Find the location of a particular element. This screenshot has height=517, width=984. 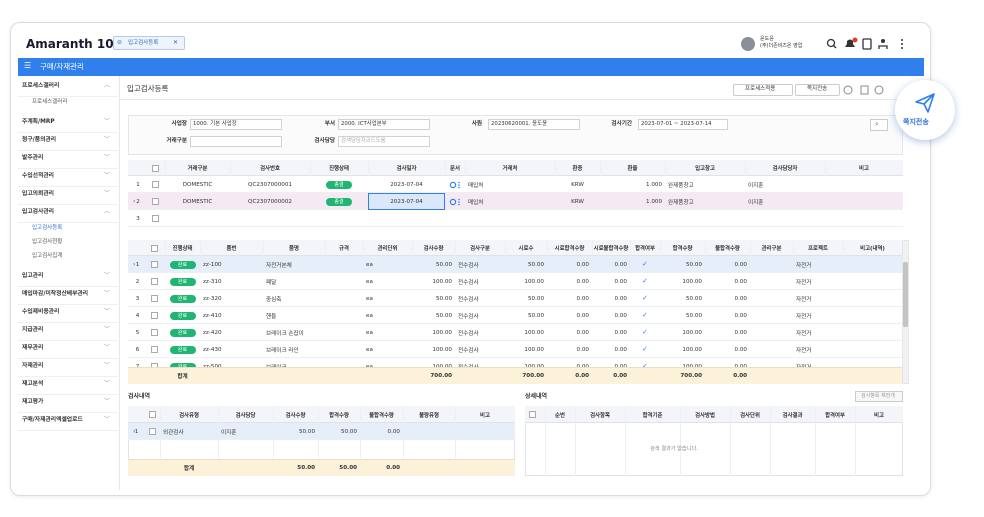

column-header: 검사단위 is located at coordinates (750, 415).